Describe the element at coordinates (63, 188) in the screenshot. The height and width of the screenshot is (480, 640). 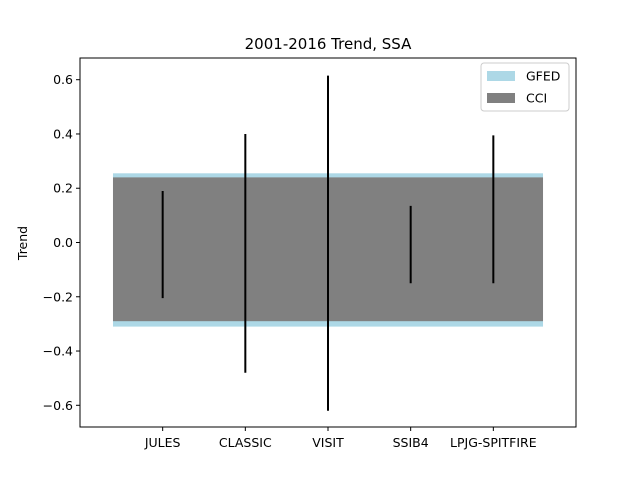
I see `y-tick-label: 0.2` at that location.